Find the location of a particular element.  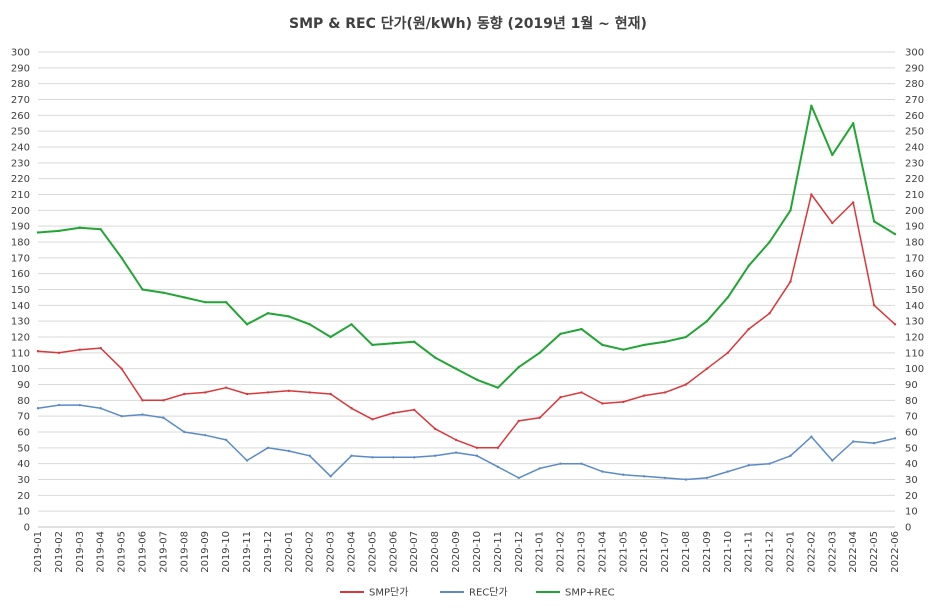

x-tick-label: 2021-10 is located at coordinates (728, 552).